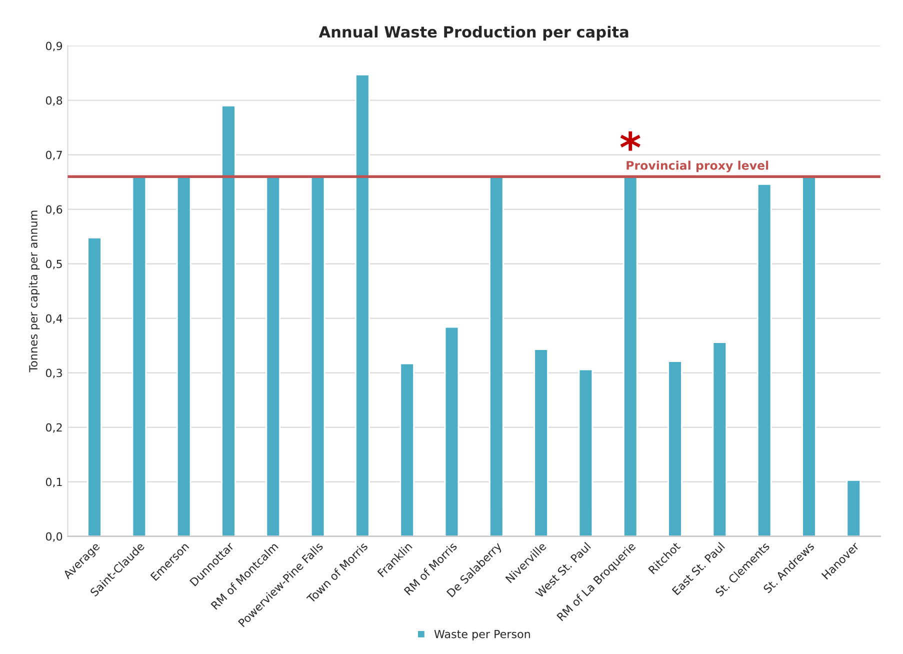 The width and height of the screenshot is (903, 654). I want to click on annotation: *, so click(630, 141).